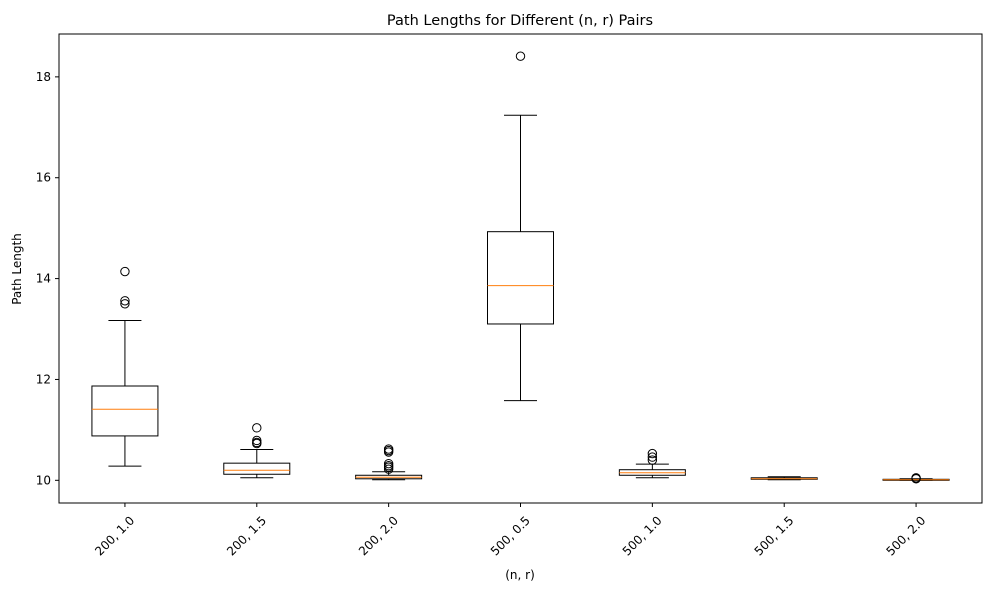 The height and width of the screenshot is (592, 994). What do you see at coordinates (520, 21) in the screenshot?
I see `chart-title: Path Lengths for Different (n, r) Pairs` at bounding box center [520, 21].